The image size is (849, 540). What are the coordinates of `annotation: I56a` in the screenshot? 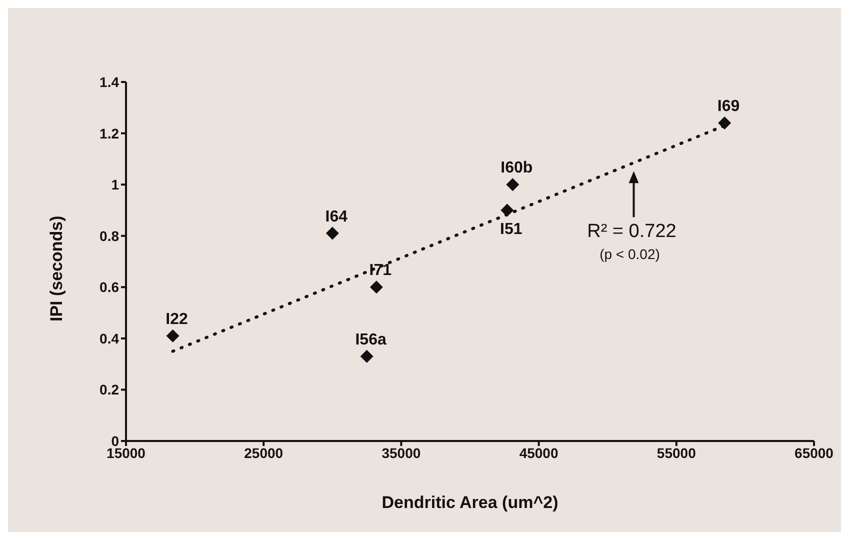 It's located at (370, 339).